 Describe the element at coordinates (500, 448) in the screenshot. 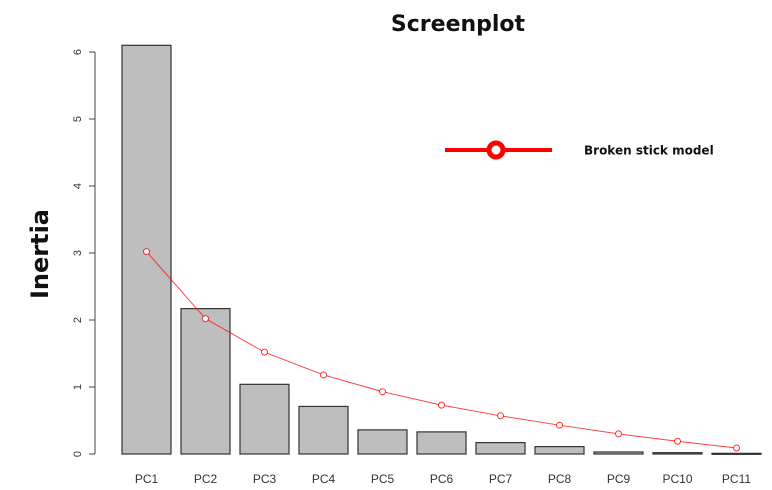

I see `bar-pc7` at that location.